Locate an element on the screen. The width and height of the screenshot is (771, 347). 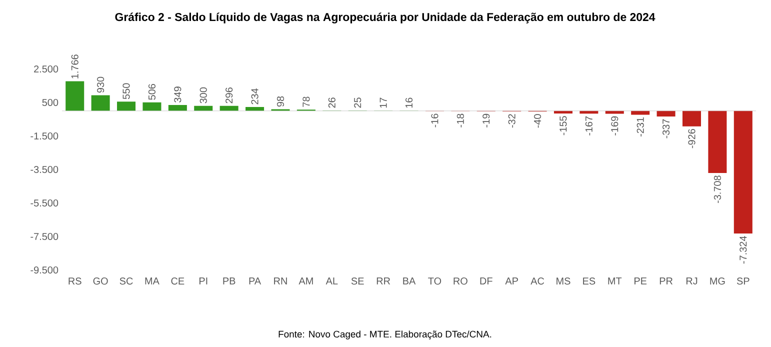
x-tick-label: MT is located at coordinates (615, 281).